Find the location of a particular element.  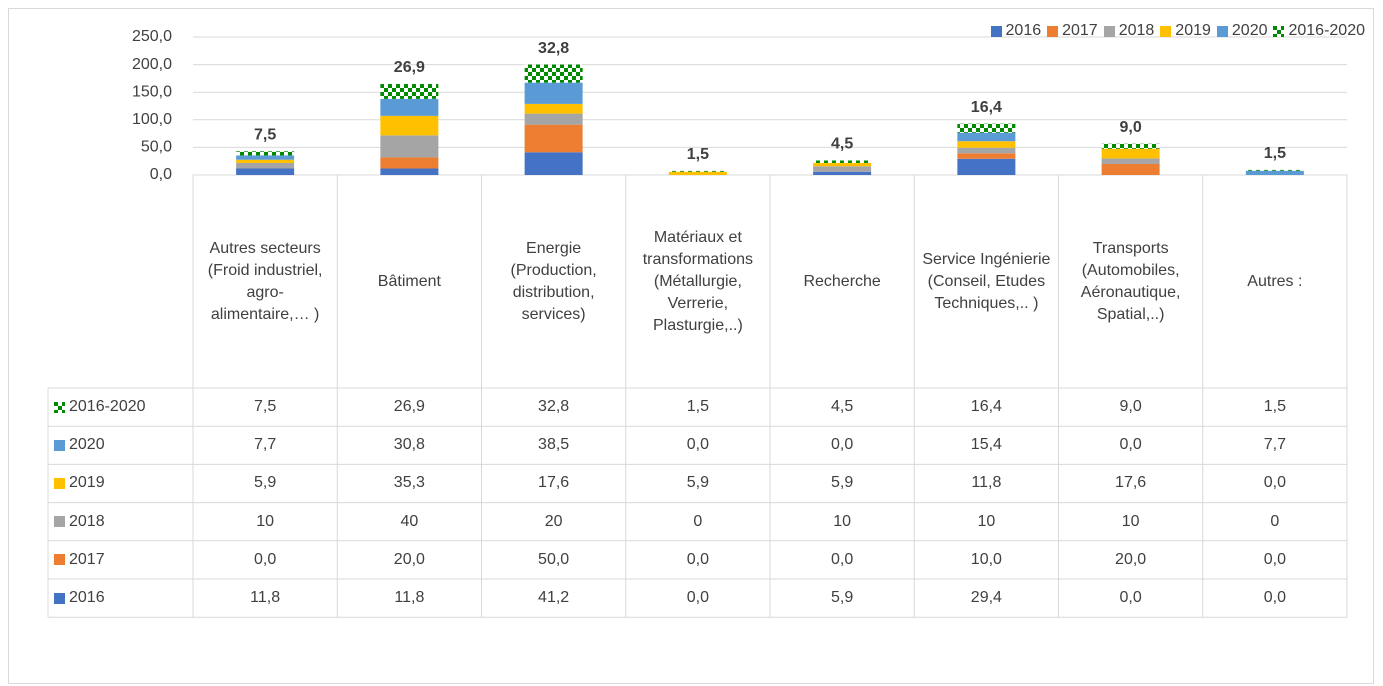

table-cell: 50,0 is located at coordinates (554, 559).